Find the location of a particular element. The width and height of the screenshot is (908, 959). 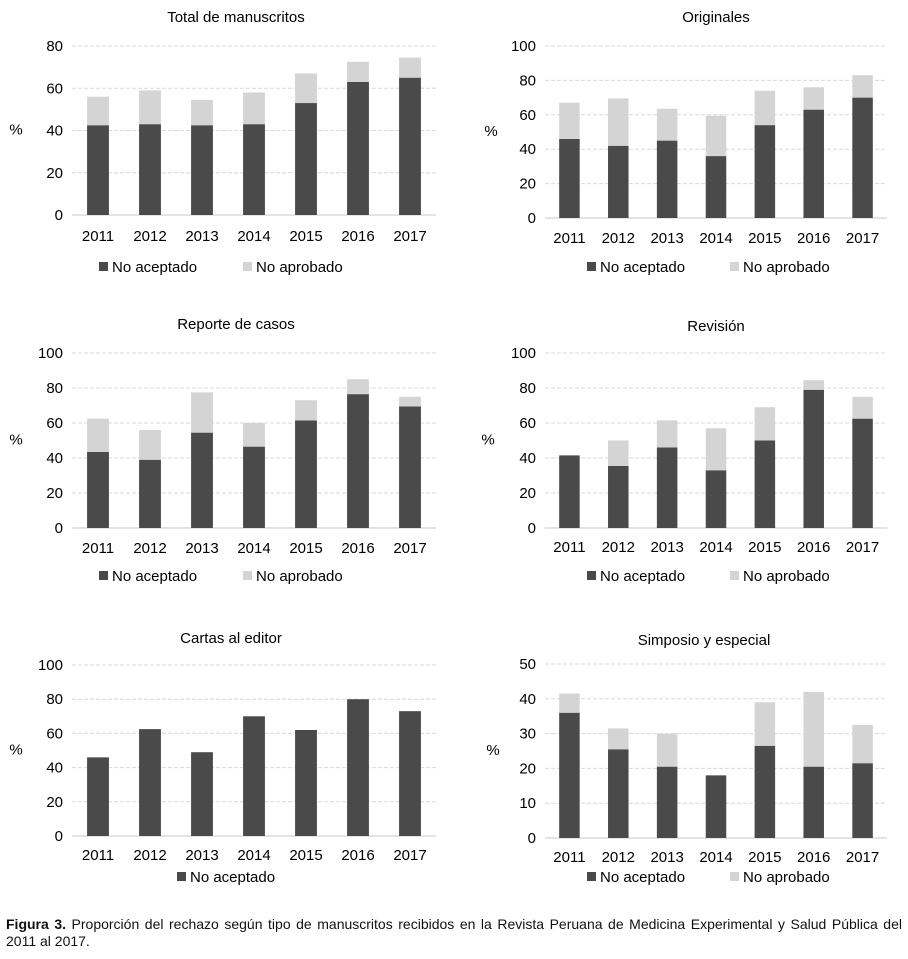

y-tick-label: 50 is located at coordinates (527, 664).